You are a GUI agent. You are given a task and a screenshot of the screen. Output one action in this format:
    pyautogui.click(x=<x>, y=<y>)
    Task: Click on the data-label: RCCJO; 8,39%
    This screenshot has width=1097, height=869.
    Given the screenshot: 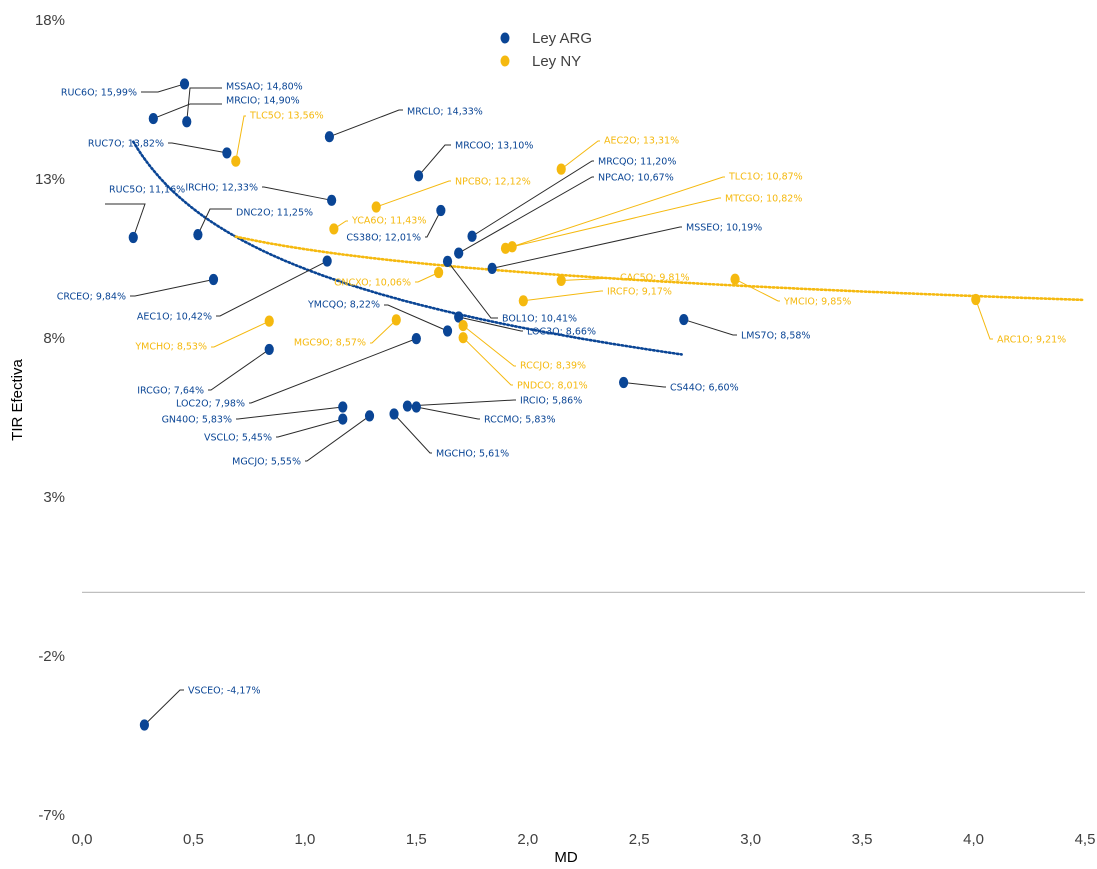 What is the action you would take?
    pyautogui.click(x=553, y=366)
    